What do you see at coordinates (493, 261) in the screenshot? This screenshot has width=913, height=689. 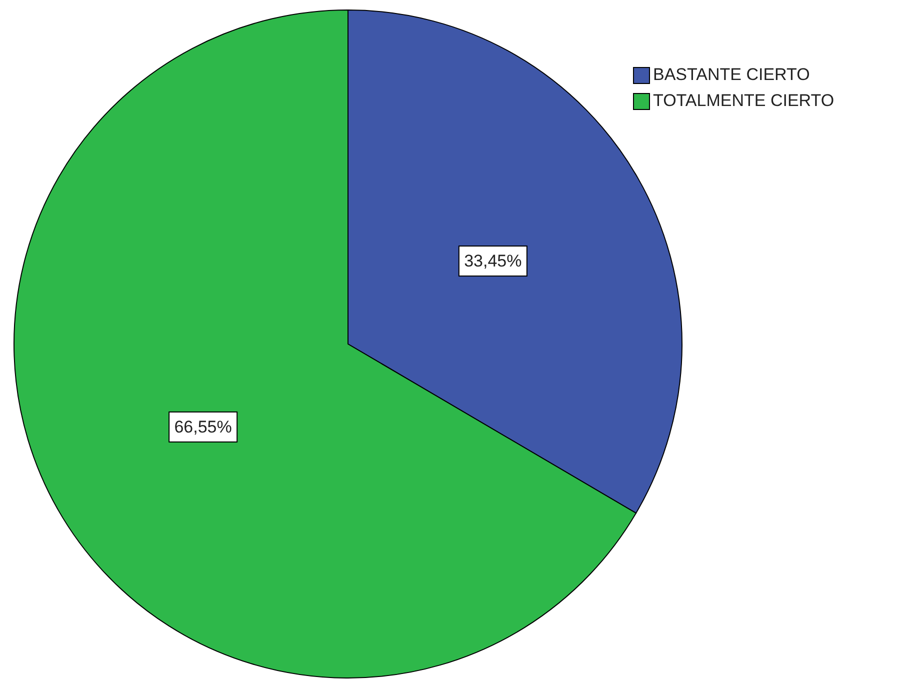 I see `data-label: 33,45%` at bounding box center [493, 261].